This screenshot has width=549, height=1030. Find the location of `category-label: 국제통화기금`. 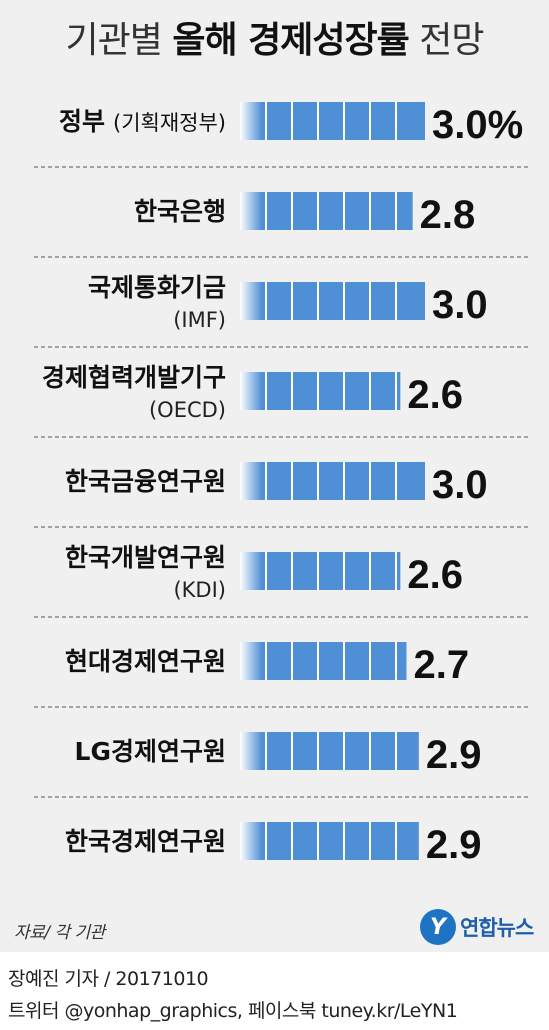

category-label: 국제통화기금 is located at coordinates (157, 287).